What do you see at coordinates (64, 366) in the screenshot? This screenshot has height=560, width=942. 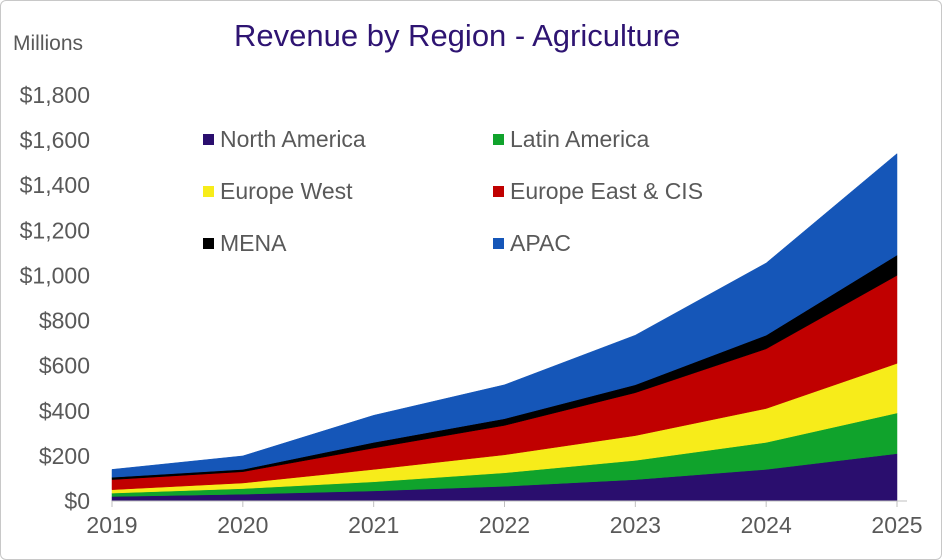 I see `y-tick-label: $600` at bounding box center [64, 366].